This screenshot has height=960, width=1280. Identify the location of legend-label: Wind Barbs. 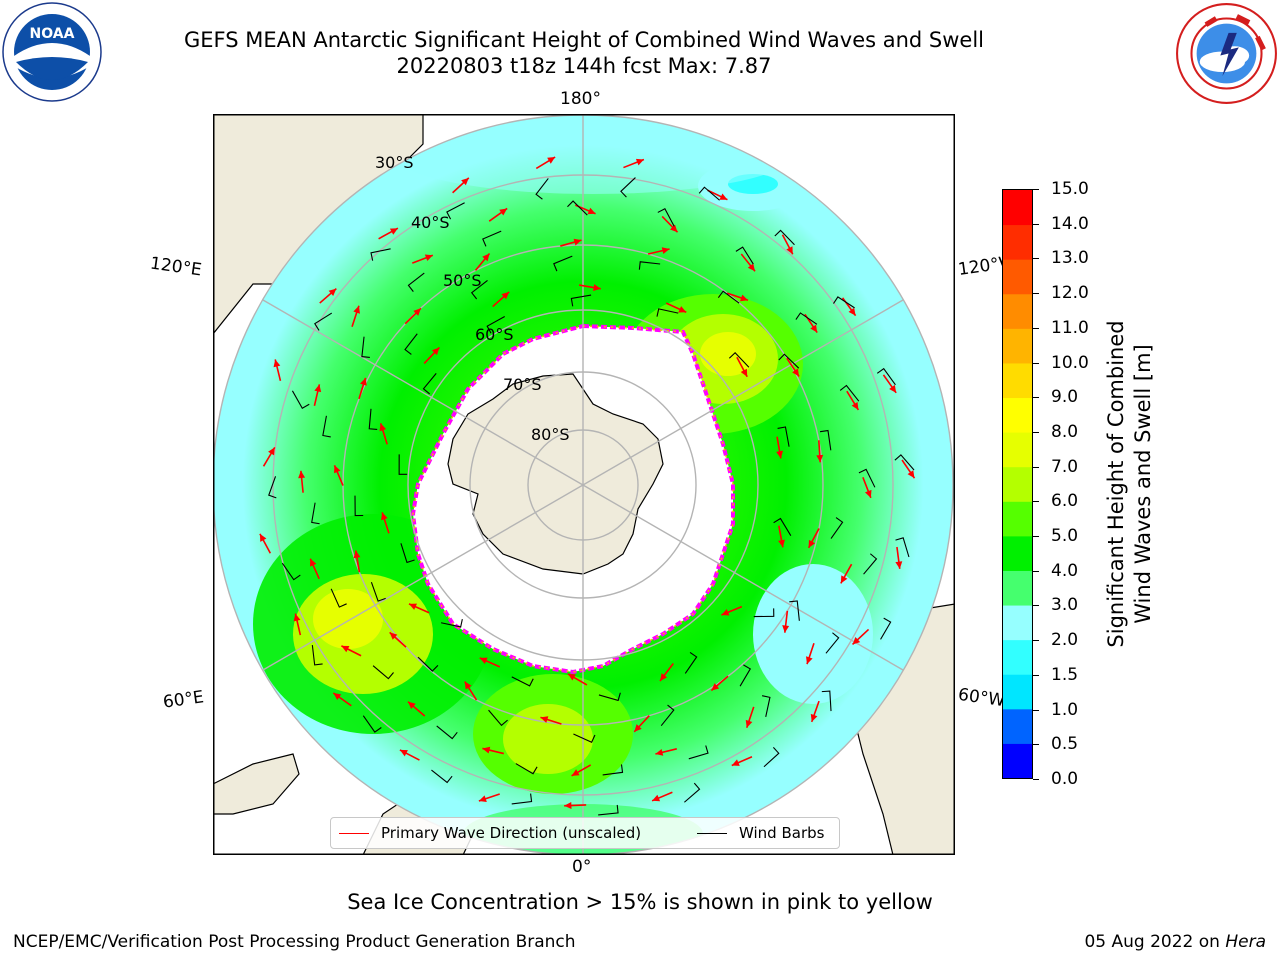
(782, 833).